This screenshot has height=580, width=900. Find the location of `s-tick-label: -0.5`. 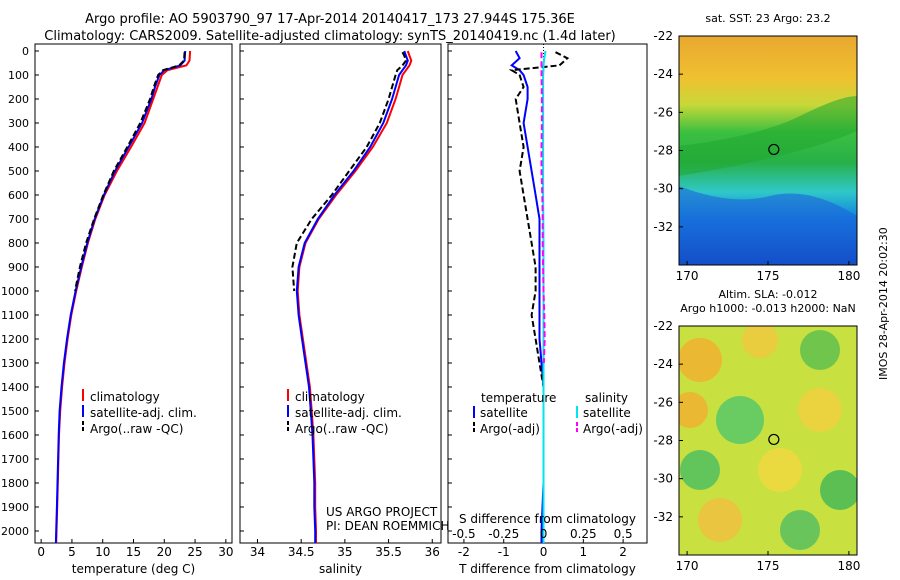

s-tick-label: -0.5 is located at coordinates (463, 534).